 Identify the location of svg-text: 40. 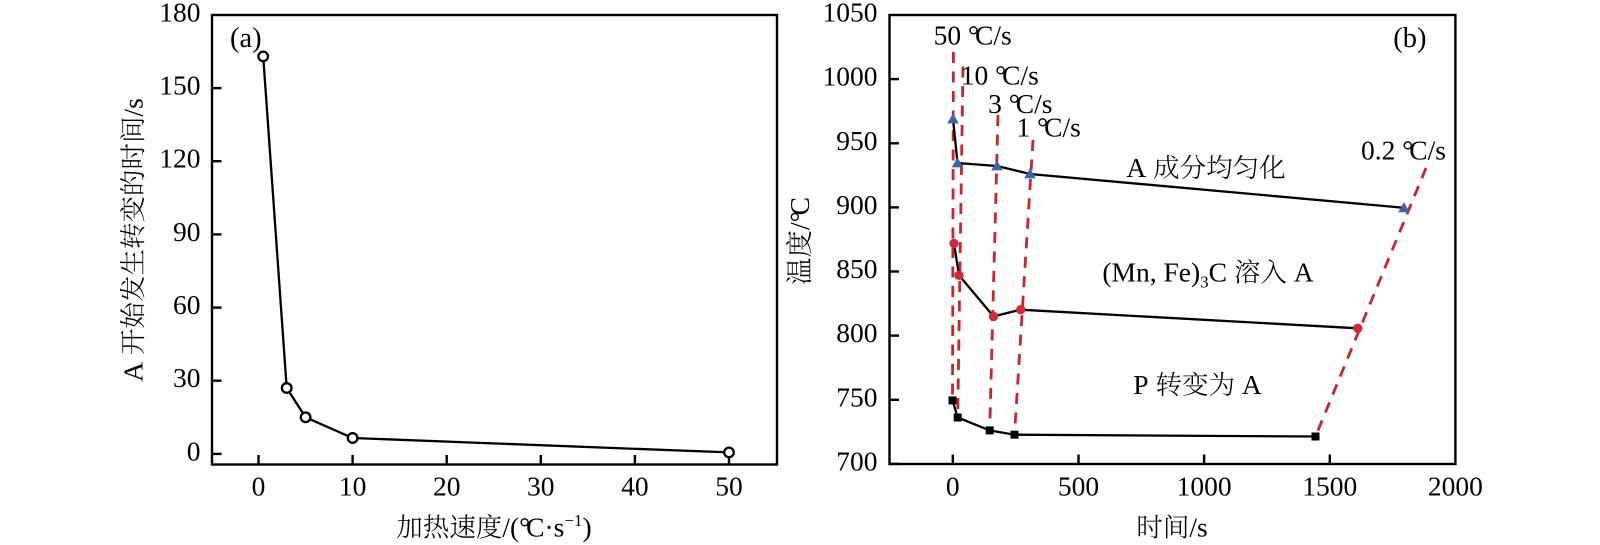
(635, 486).